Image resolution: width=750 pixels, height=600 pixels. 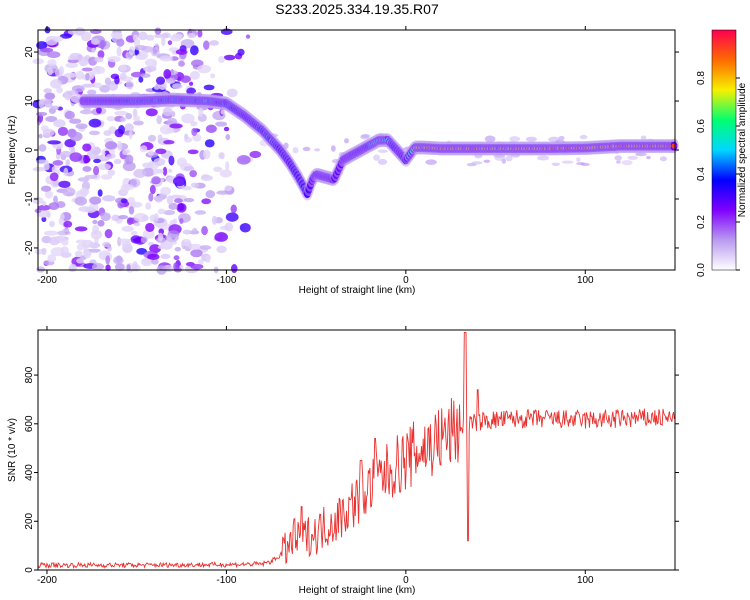 What do you see at coordinates (701, 126) in the screenshot?
I see `colorbar-tick-label: 0.6` at bounding box center [701, 126].